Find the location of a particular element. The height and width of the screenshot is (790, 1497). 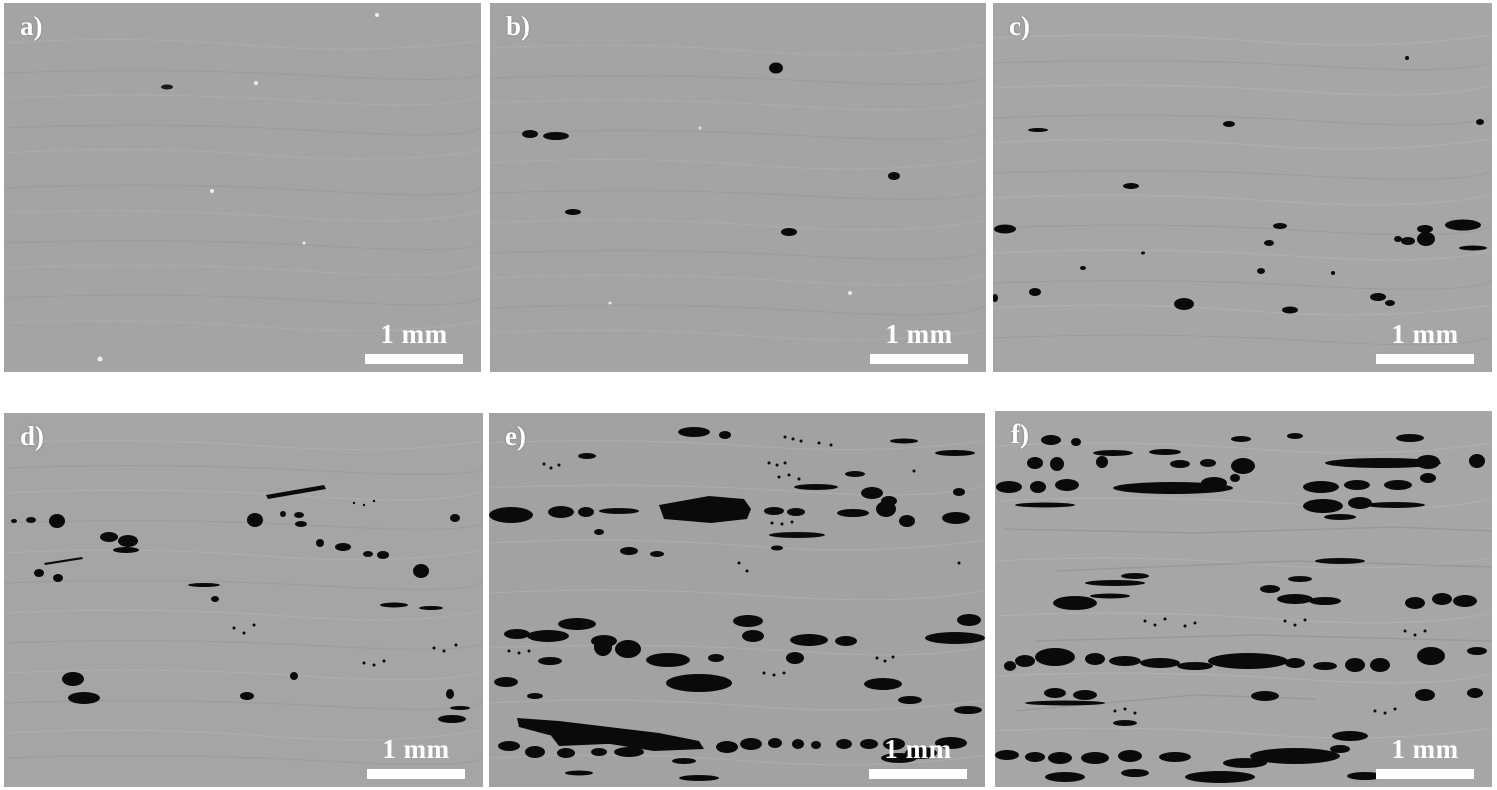

scale-bar-e: 1 mm is located at coordinates (918, 757).